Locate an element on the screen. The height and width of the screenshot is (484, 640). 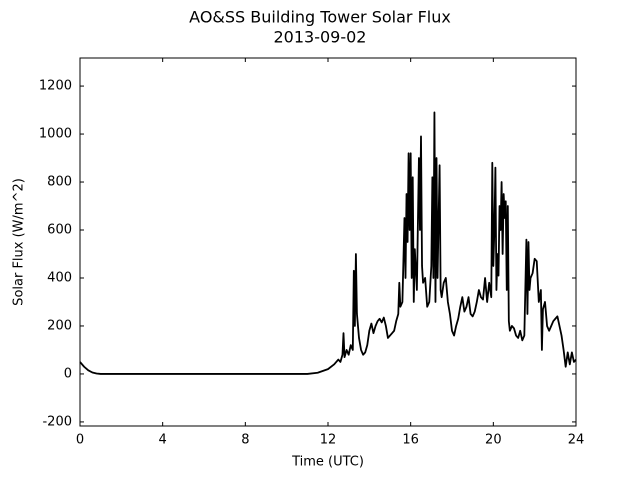
y-tick-label: 800 is located at coordinates (59, 182).